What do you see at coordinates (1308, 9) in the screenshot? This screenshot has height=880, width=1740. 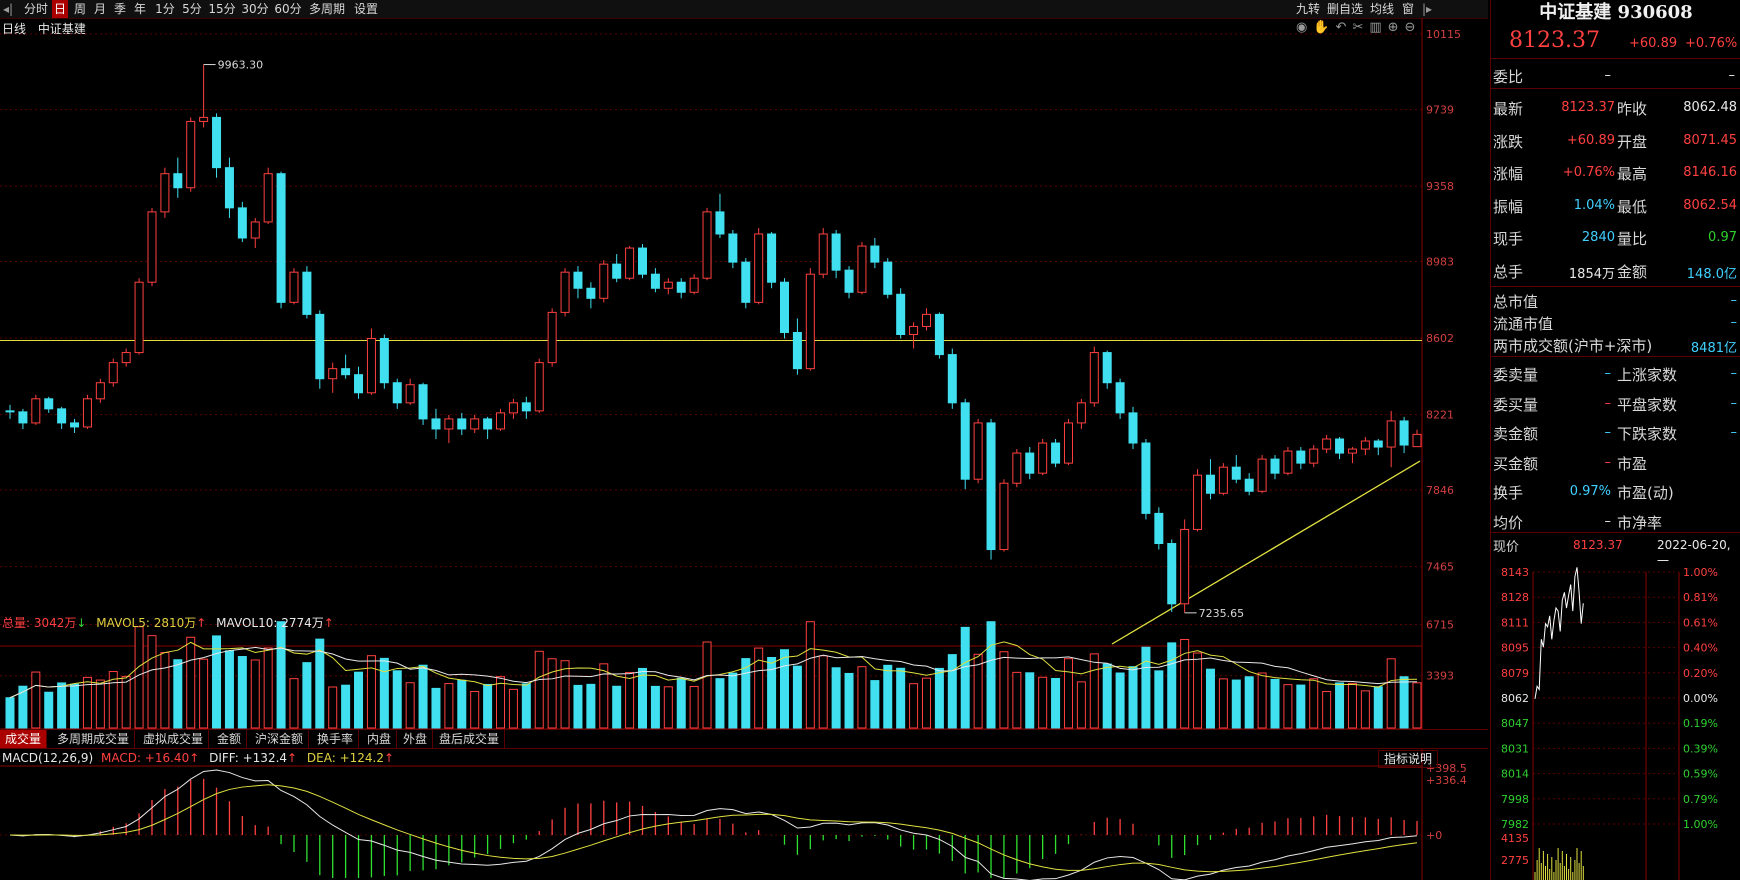 I see `jiuzhuan-button: 九转` at bounding box center [1308, 9].